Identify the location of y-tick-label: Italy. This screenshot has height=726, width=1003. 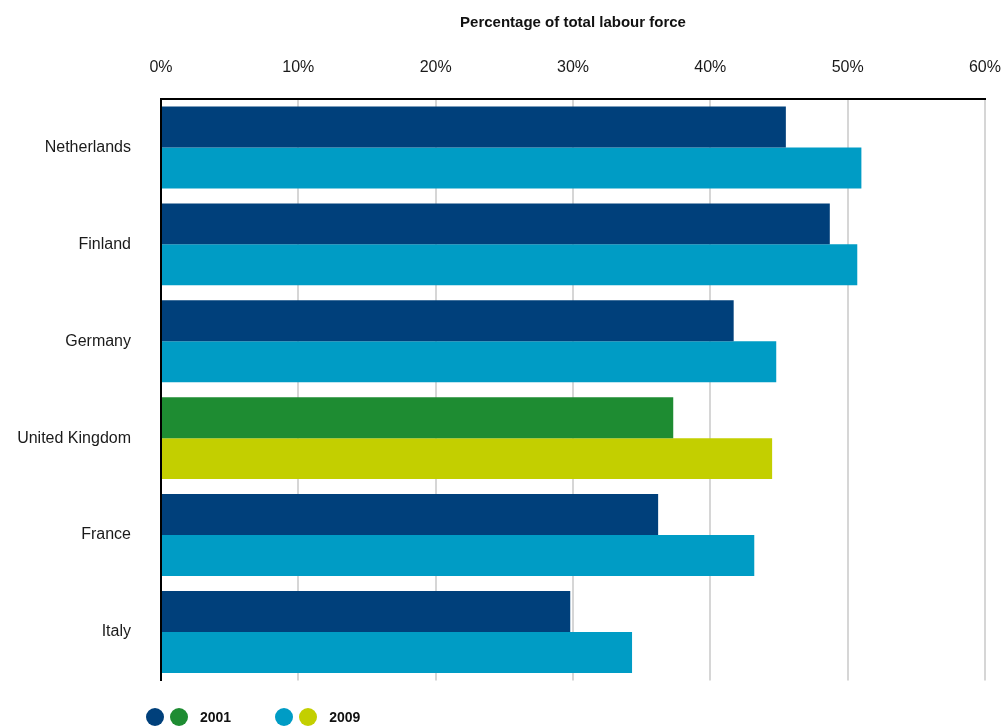
(116, 631).